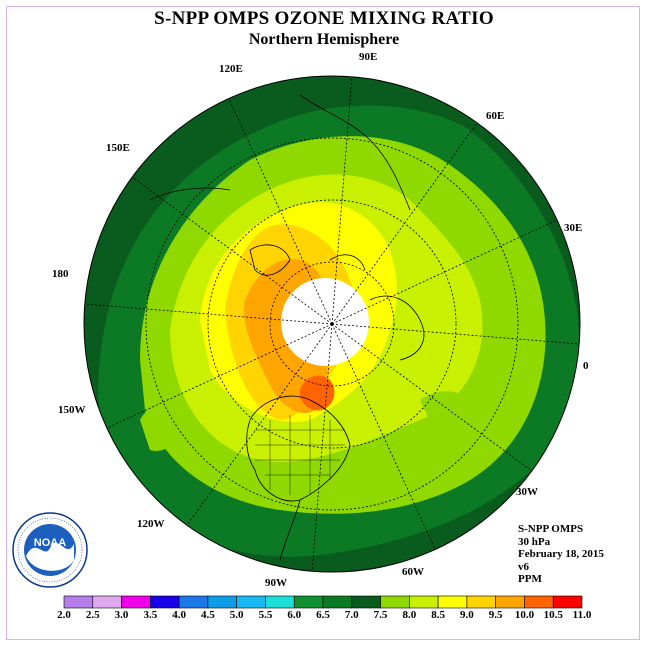 This screenshot has width=648, height=648. What do you see at coordinates (523, 566) in the screenshot?
I see `info-version: v6` at bounding box center [523, 566].